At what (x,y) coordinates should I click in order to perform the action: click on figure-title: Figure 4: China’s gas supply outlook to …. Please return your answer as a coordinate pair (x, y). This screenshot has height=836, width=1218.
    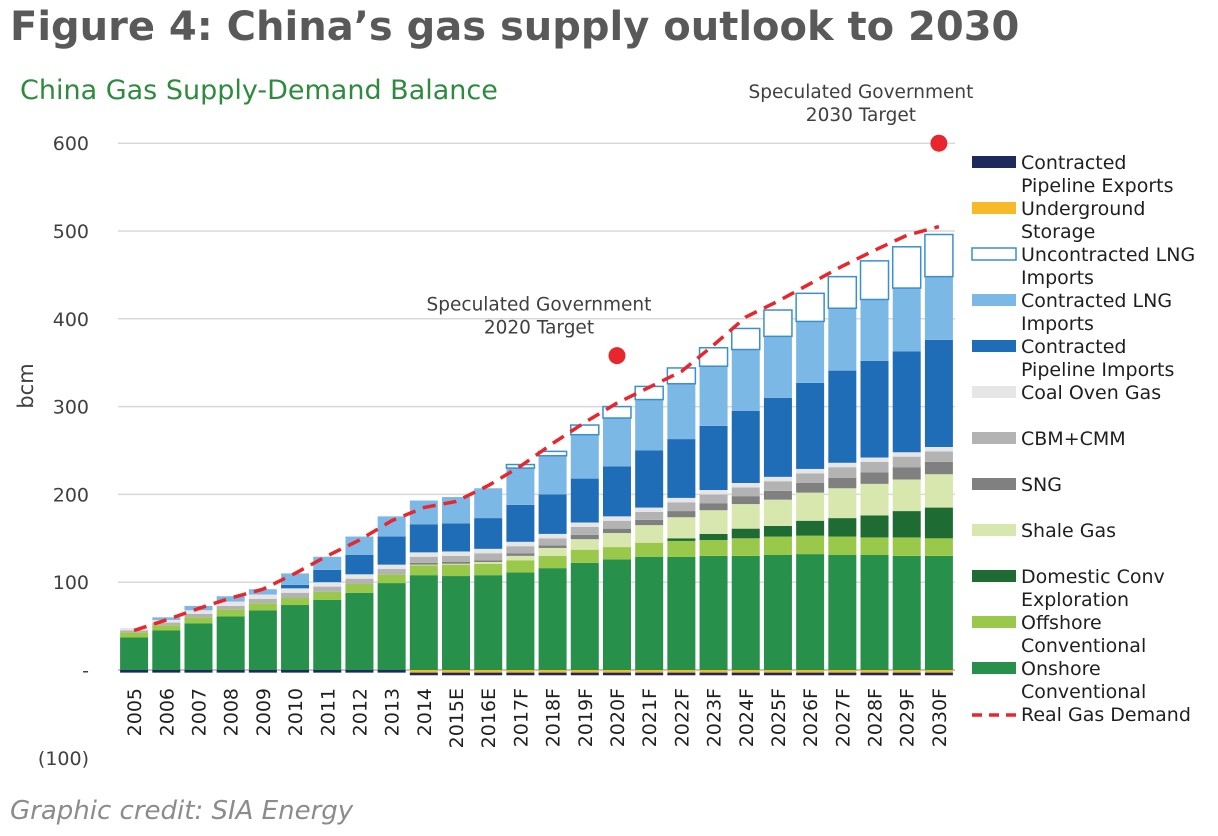
    Looking at the image, I should click on (515, 27).